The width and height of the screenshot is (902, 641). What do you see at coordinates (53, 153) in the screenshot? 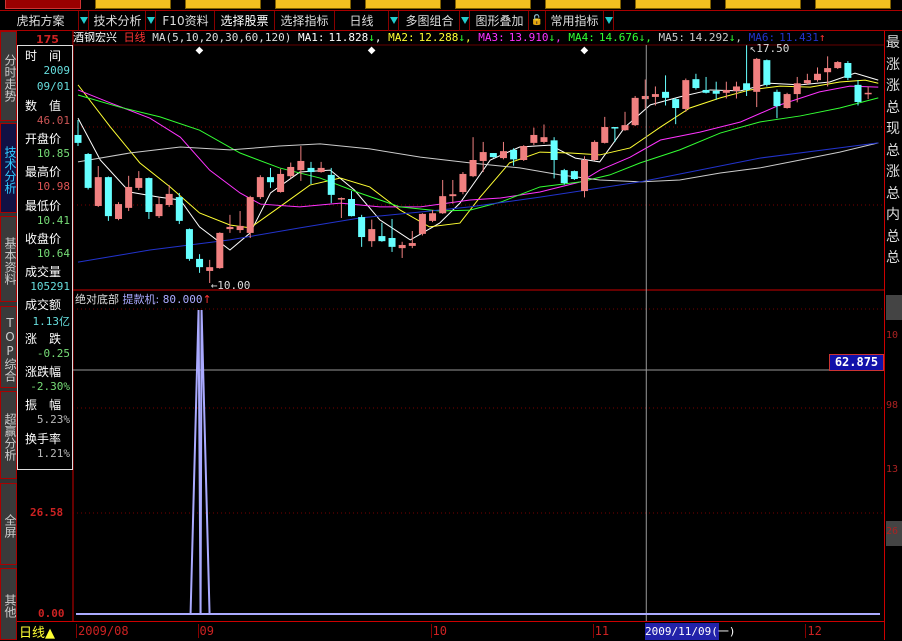
I see `info-value: 10.85` at bounding box center [53, 153].